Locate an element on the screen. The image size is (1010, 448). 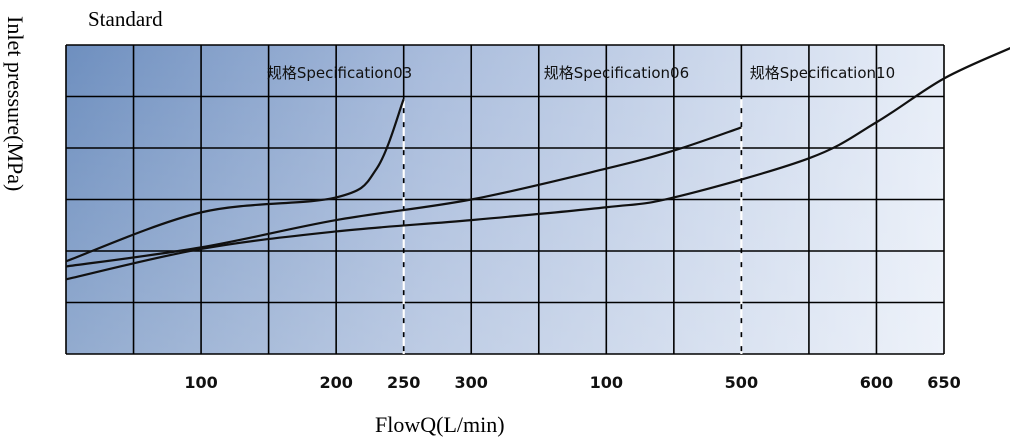
spec-annotation-label: 规格Specification10 is located at coordinates (822, 73).